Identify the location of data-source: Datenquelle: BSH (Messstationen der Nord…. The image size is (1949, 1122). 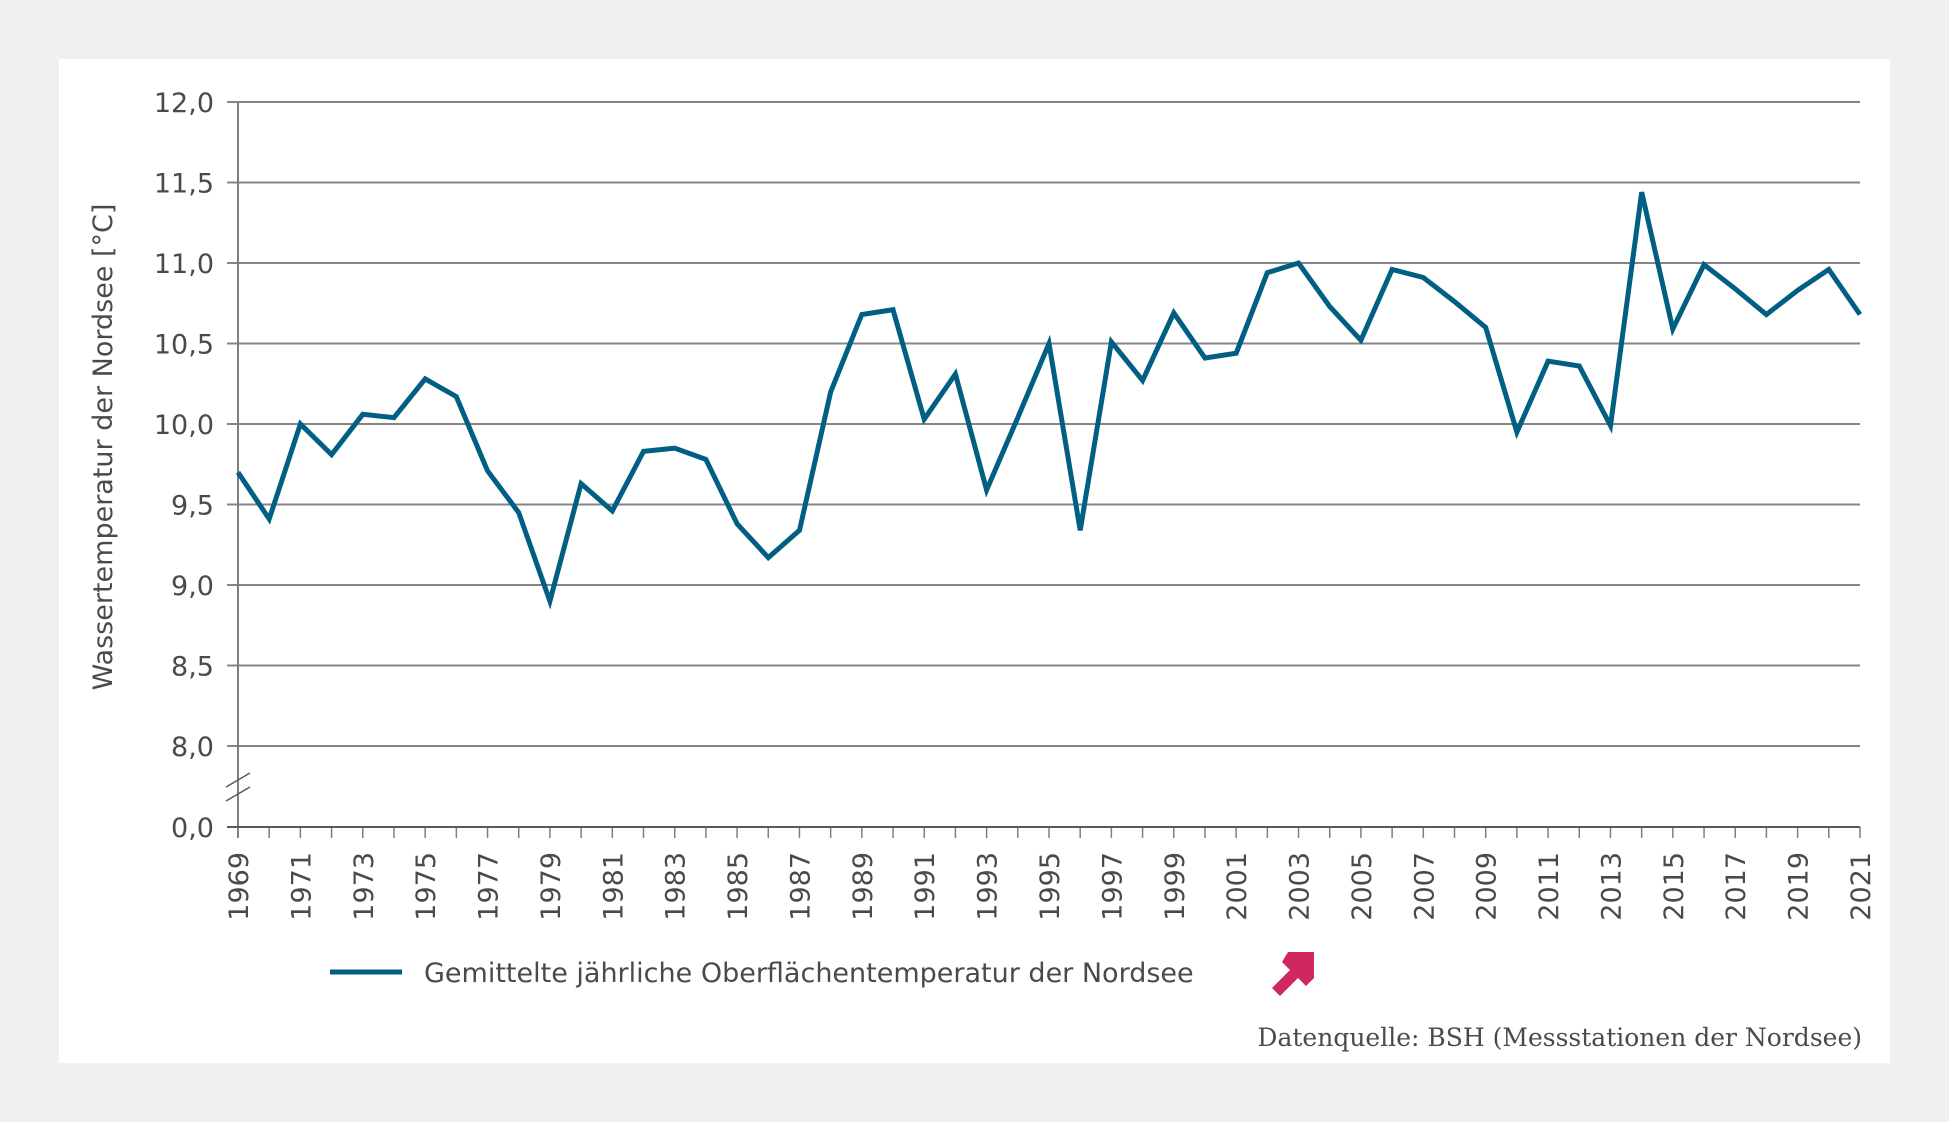
(1559, 1037).